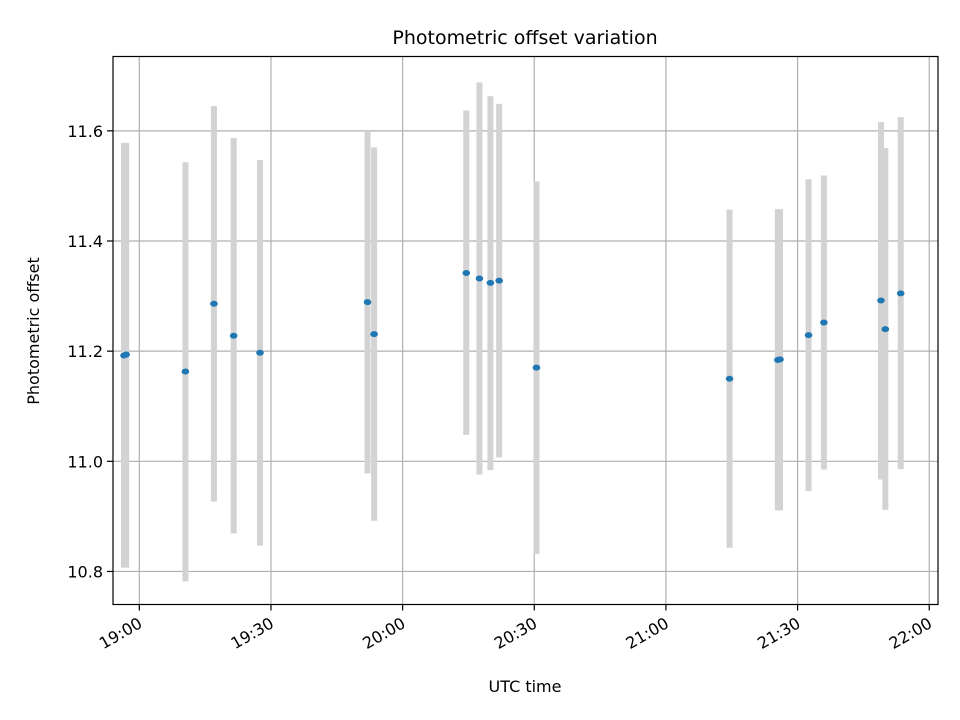 The height and width of the screenshot is (720, 960). What do you see at coordinates (525, 686) in the screenshot?
I see `x-axis-label: UTC time` at bounding box center [525, 686].